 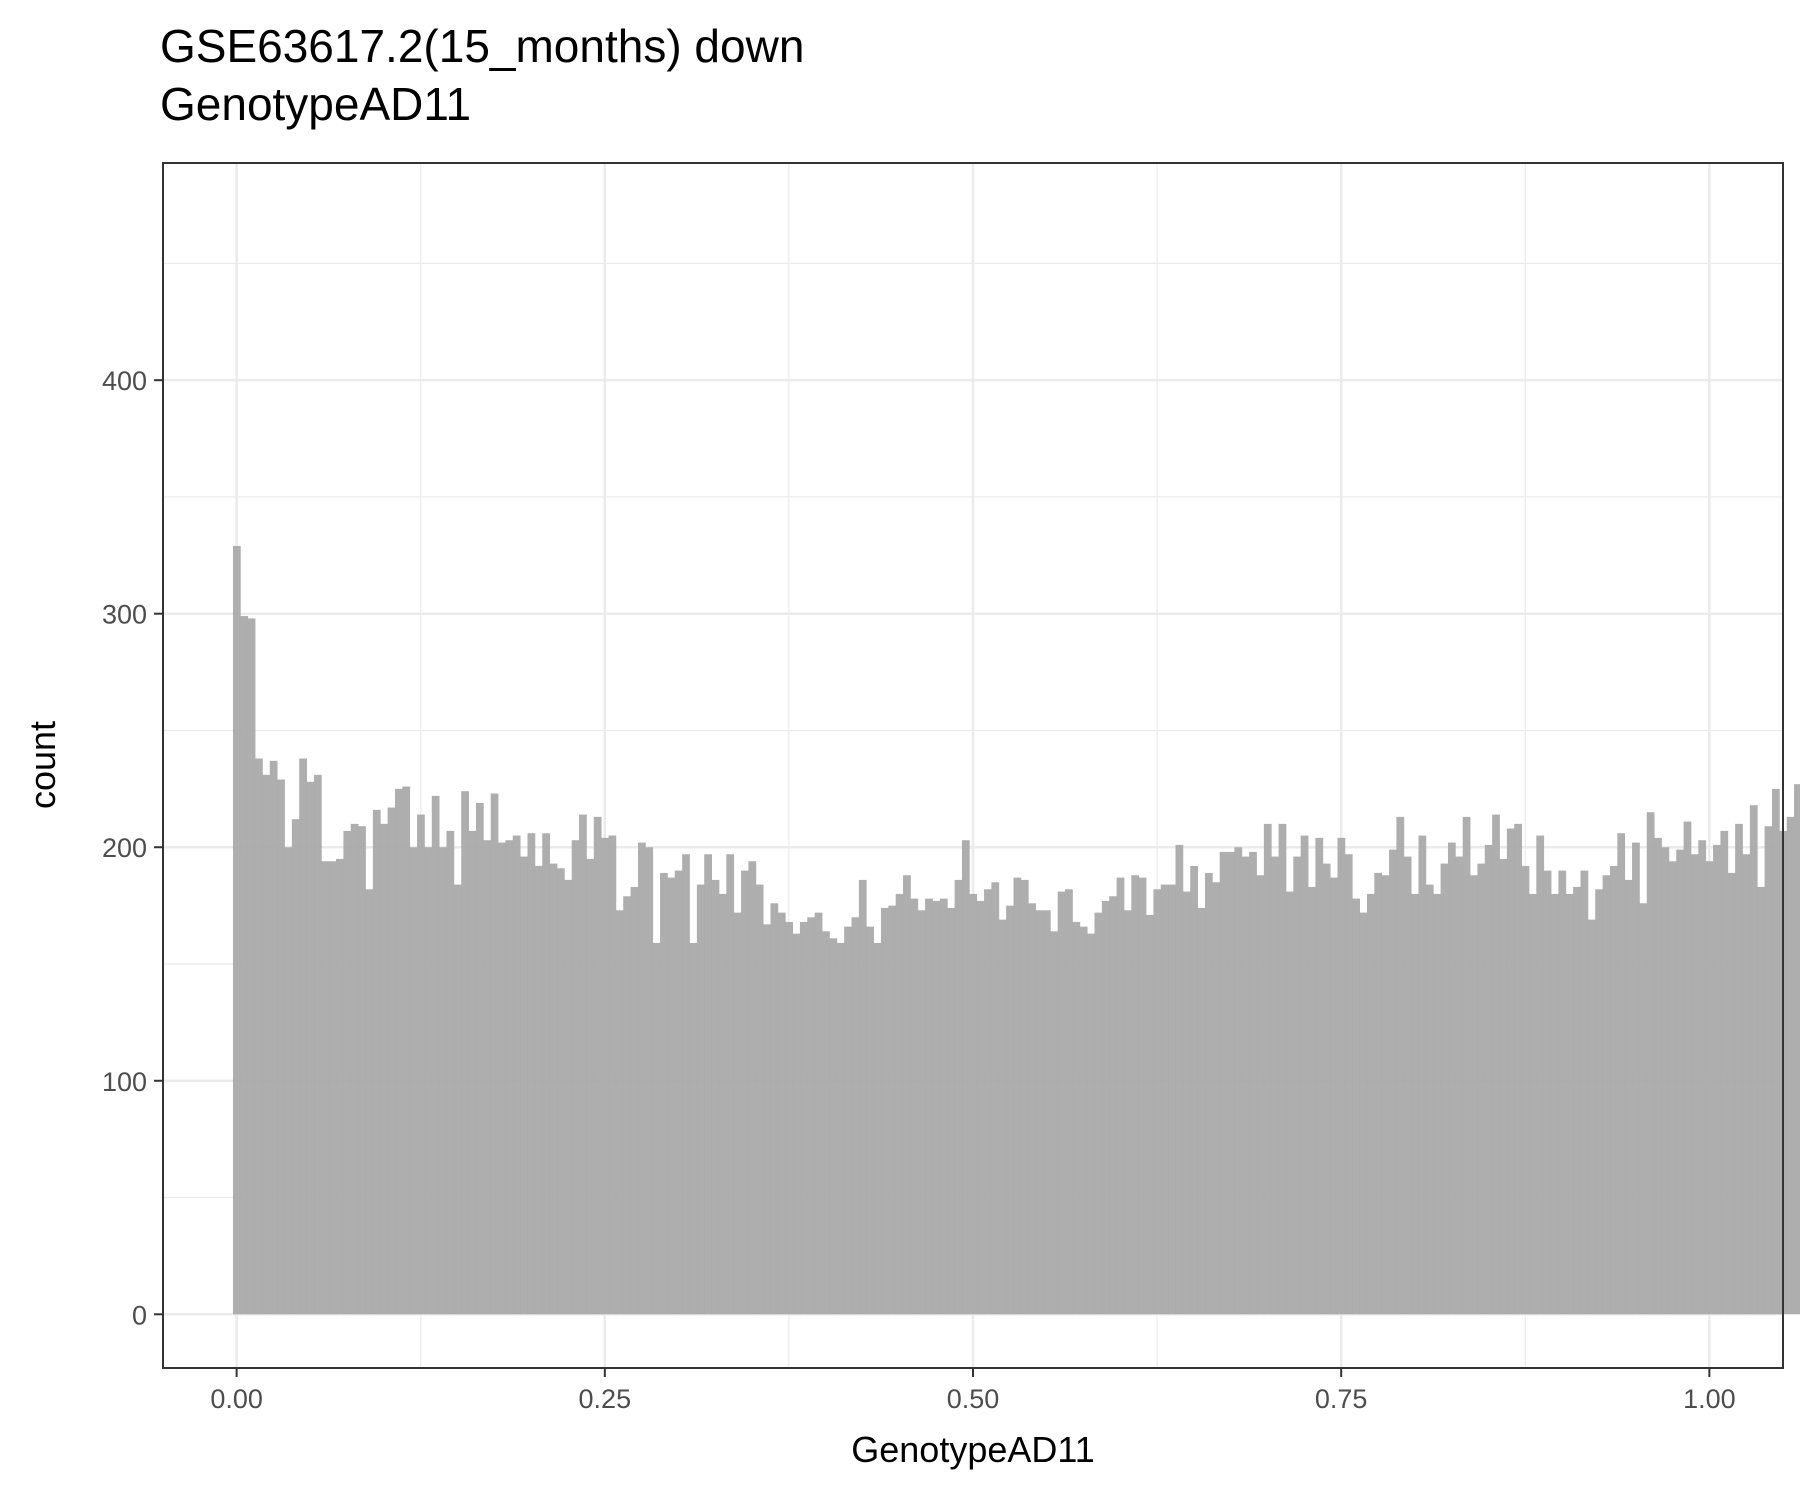 What do you see at coordinates (124, 615) in the screenshot?
I see `y-tick-label: 300` at bounding box center [124, 615].